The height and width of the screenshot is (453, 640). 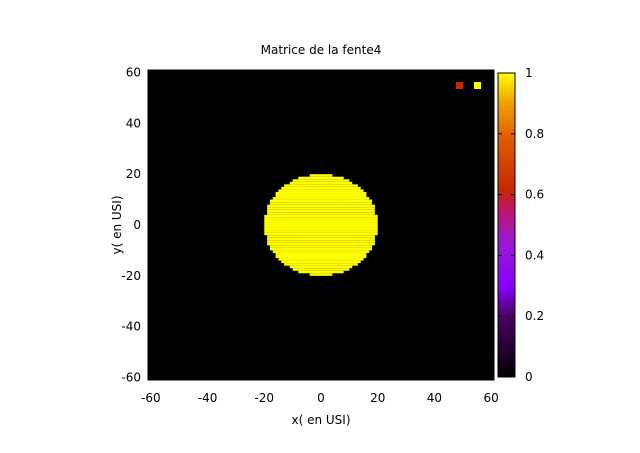 I want to click on colorbar-tick-label: 1, so click(x=529, y=73).